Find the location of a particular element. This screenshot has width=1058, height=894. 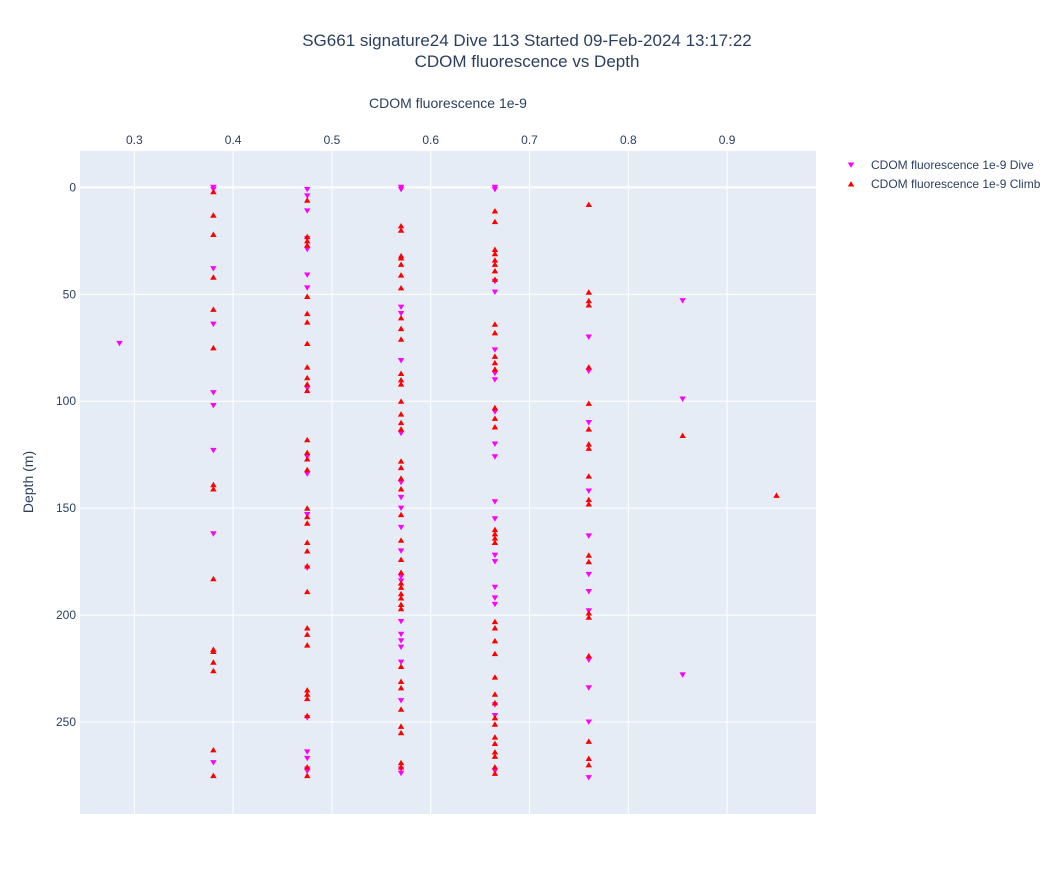

x-tick-label: 0.4 is located at coordinates (233, 140).